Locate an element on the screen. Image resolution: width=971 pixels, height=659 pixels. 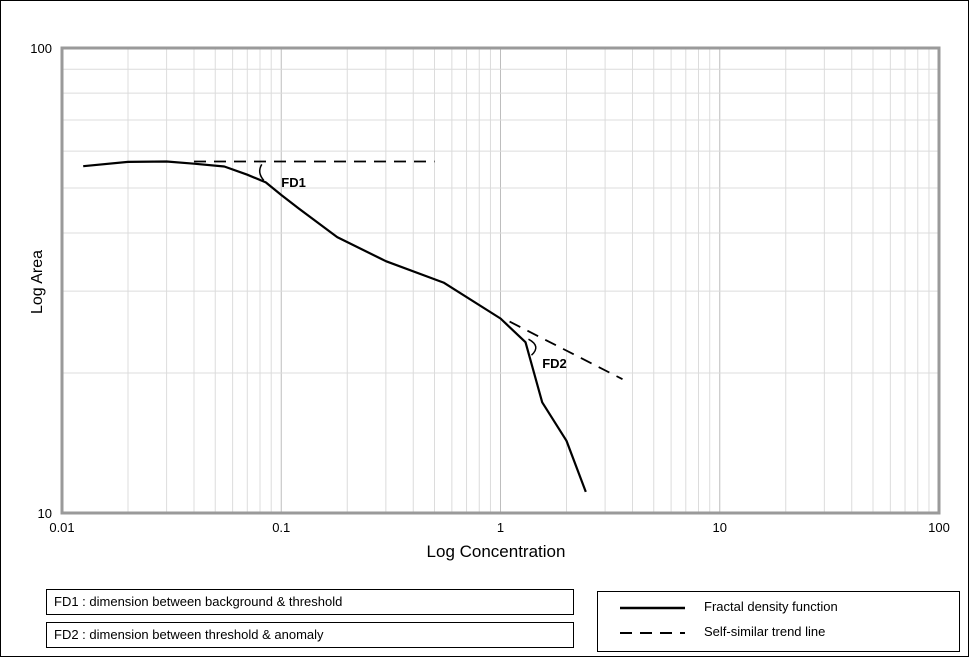
legend-item-solid: Fractal density function is located at coordinates (778, 607).